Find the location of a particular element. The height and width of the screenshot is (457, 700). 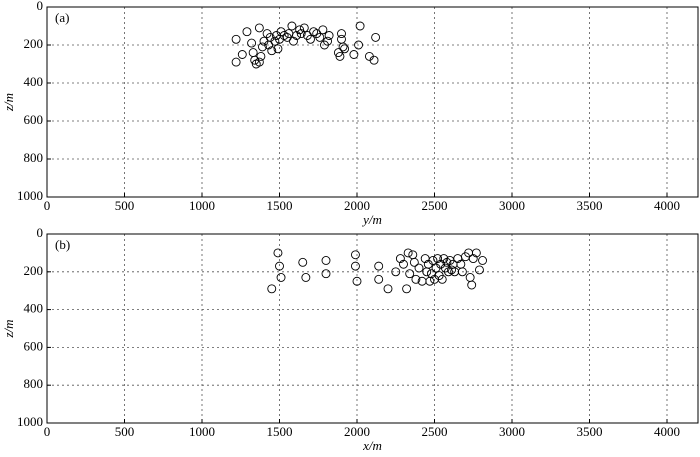

panel-label: (b) is located at coordinates (62, 244).